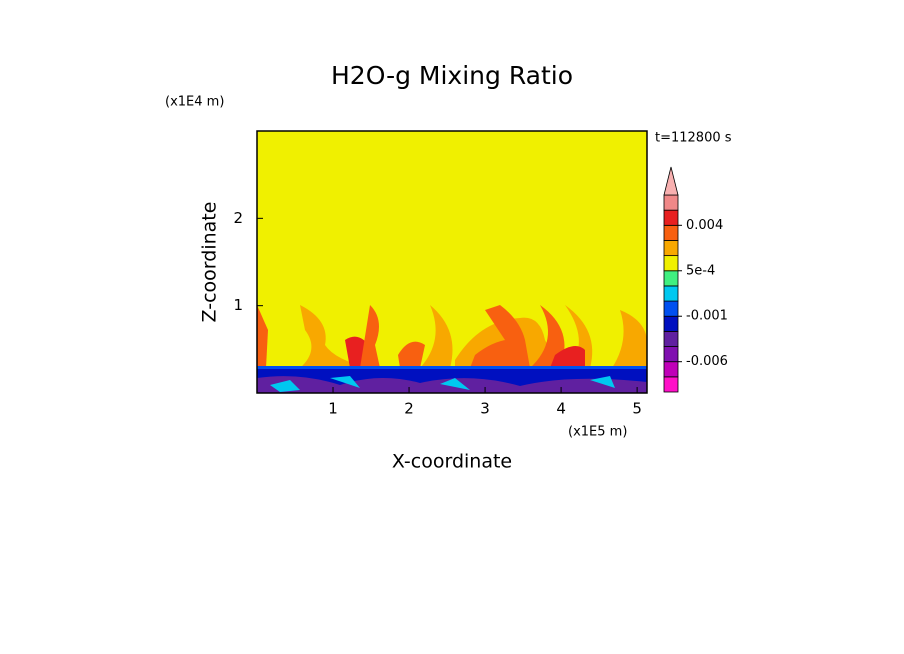  I want to click on x-unit: (x1E5 m), so click(597, 432).